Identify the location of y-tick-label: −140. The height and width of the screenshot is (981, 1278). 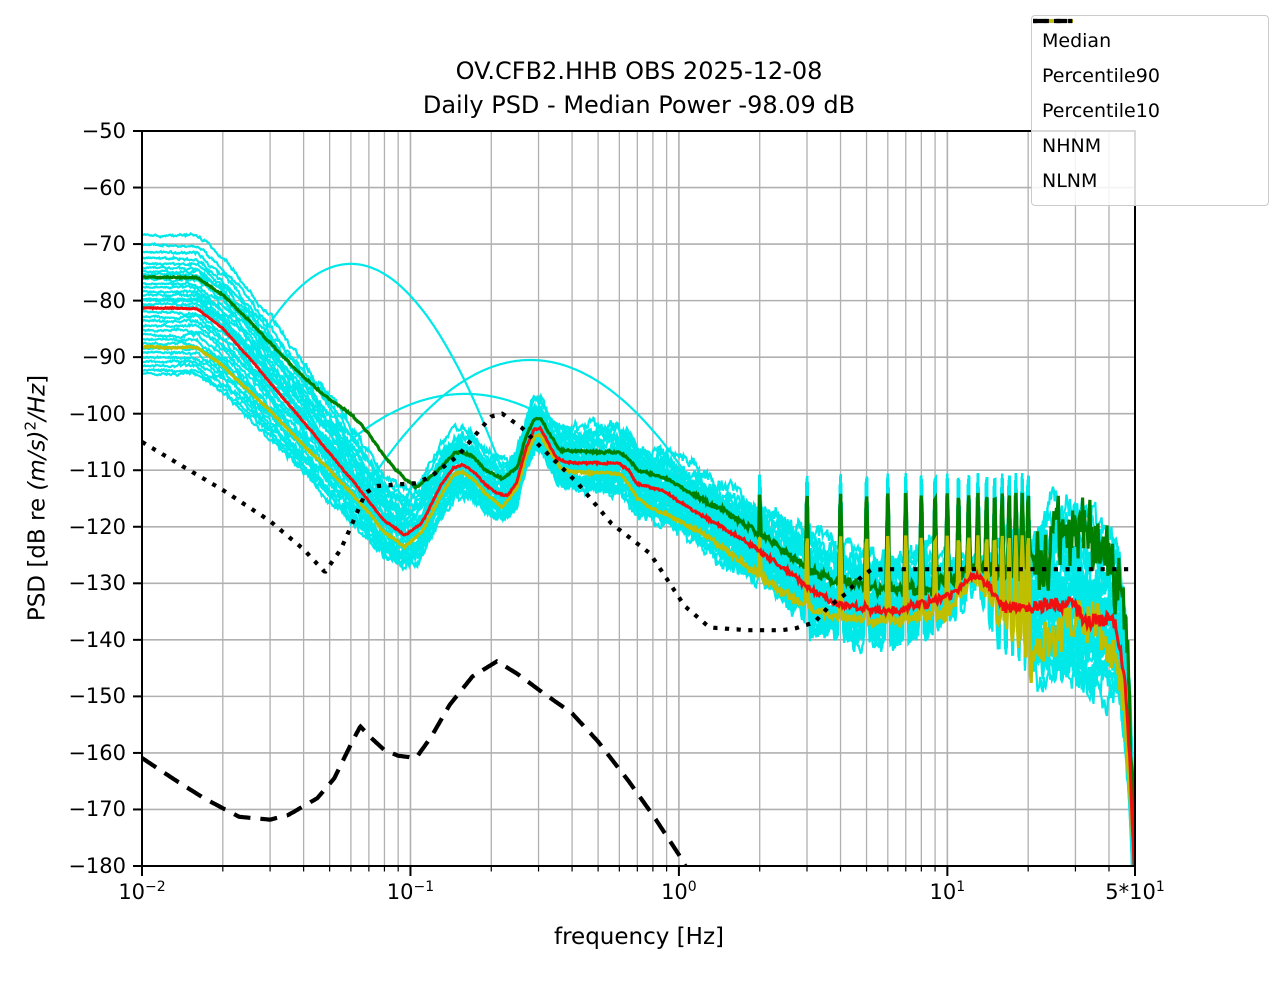
(97, 639).